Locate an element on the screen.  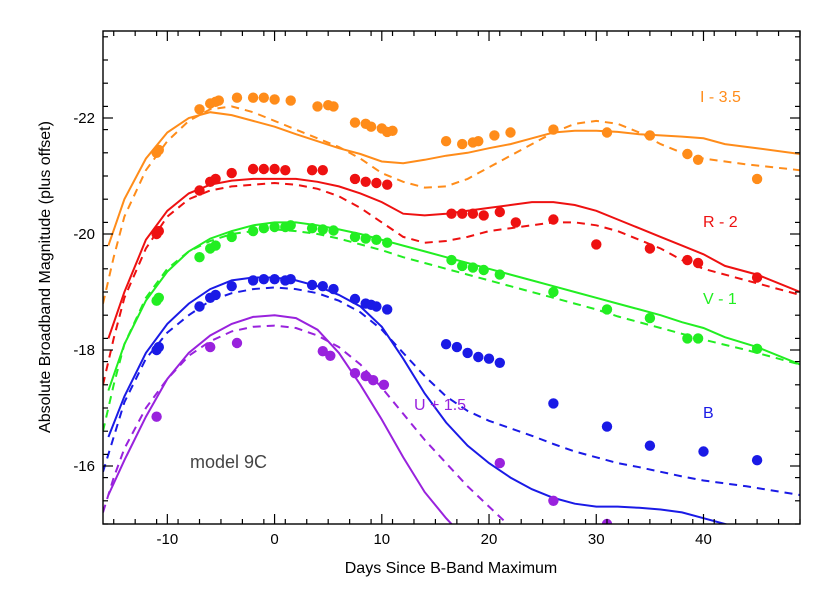
x-tick-label: 20 is located at coordinates (489, 539).